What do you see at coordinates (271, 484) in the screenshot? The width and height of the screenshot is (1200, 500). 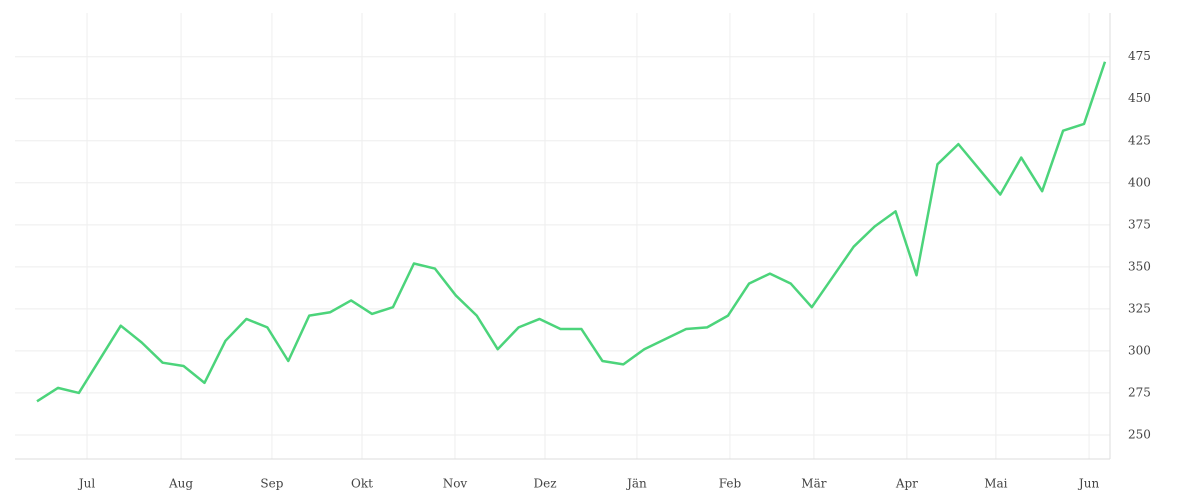 I see `x-tick-label: Sep` at bounding box center [271, 484].